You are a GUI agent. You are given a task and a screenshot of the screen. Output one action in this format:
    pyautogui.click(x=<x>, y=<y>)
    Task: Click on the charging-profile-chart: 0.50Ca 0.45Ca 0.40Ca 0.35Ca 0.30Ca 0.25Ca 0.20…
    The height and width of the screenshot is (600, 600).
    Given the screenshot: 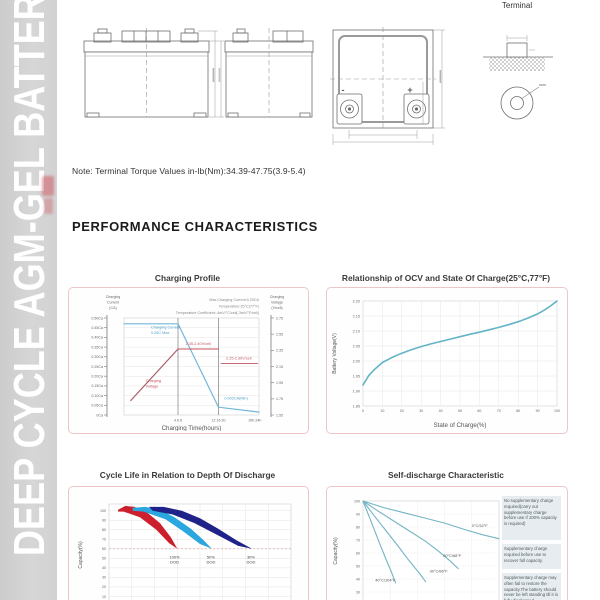 What is the action you would take?
    pyautogui.click(x=188, y=360)
    